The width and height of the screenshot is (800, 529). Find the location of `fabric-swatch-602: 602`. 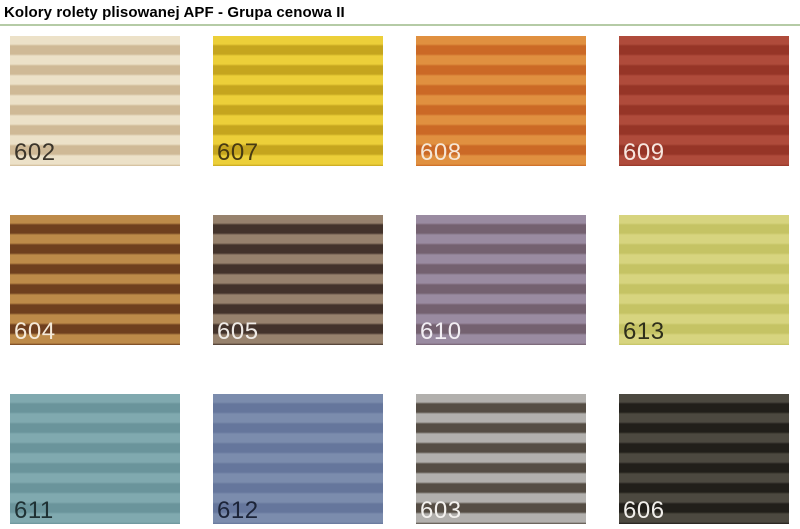

fabric-swatch-602: 602 is located at coordinates (95, 101).